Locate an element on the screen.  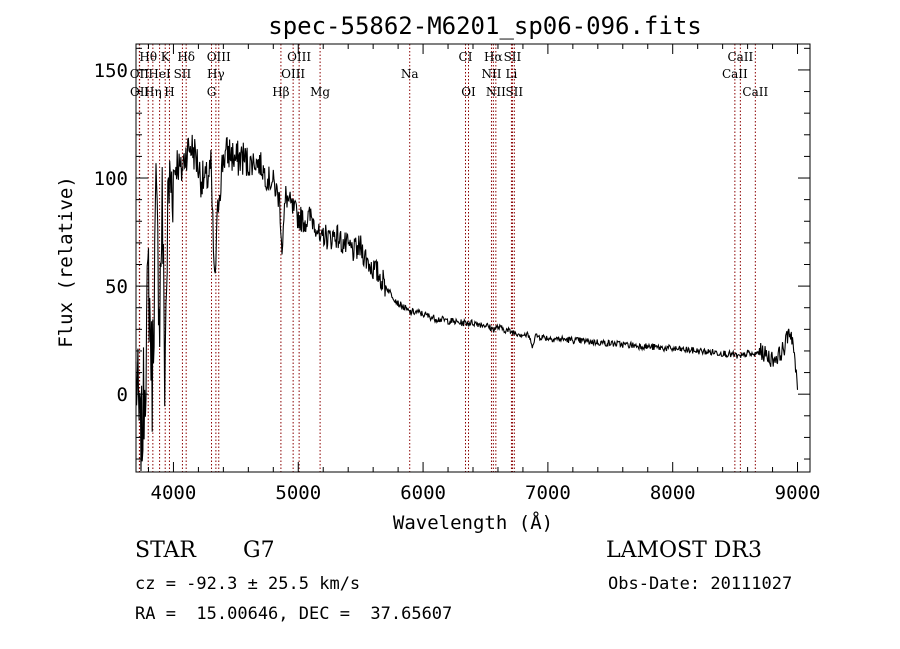
marker-label-23: Mg is located at coordinates (320, 92).